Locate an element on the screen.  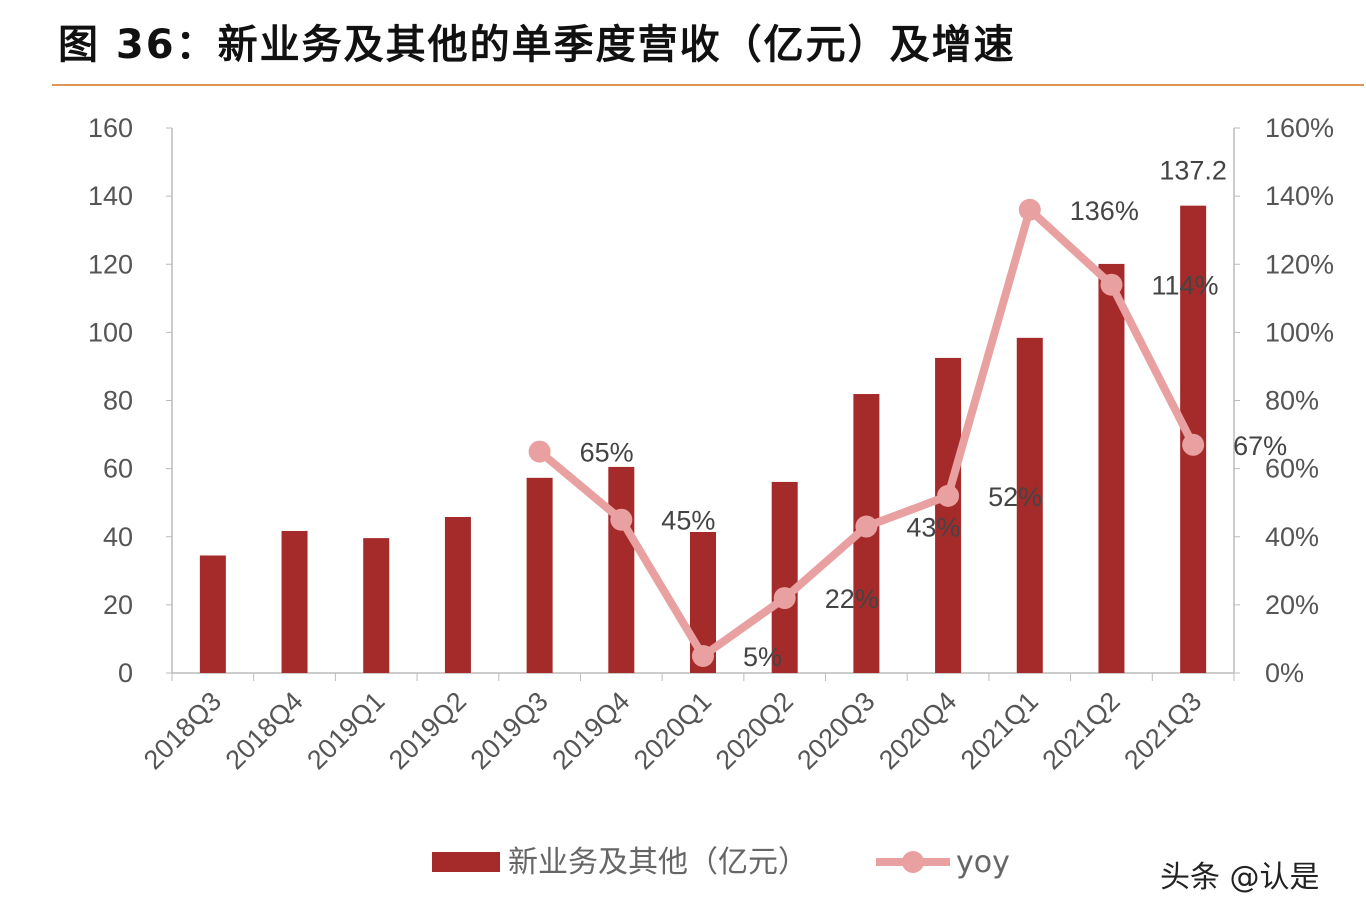
y-left-tick-label: 80 is located at coordinates (118, 401).